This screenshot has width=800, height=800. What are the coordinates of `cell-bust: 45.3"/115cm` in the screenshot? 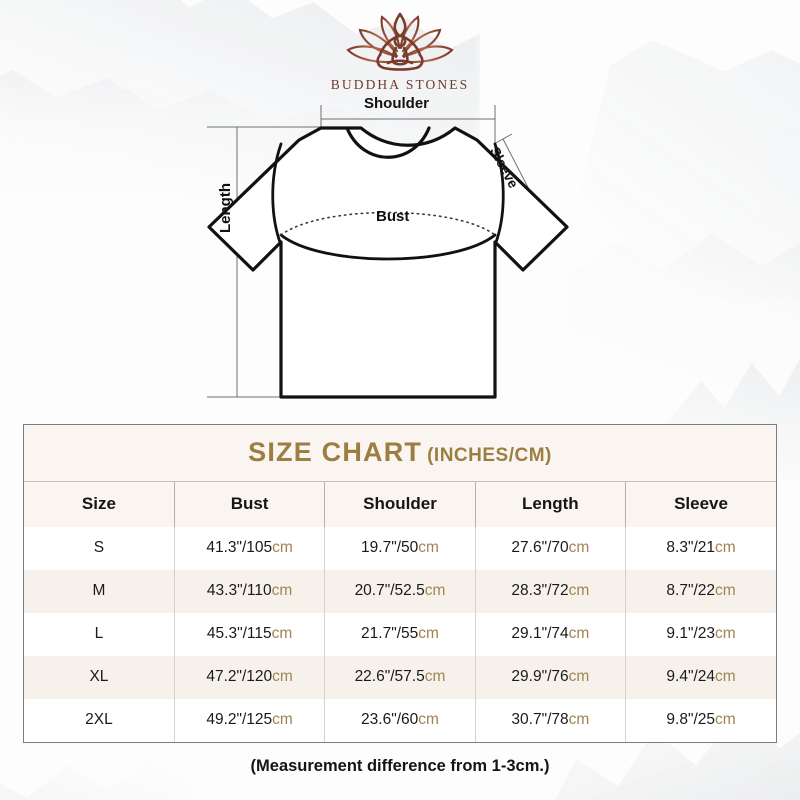 It's located at (250, 634).